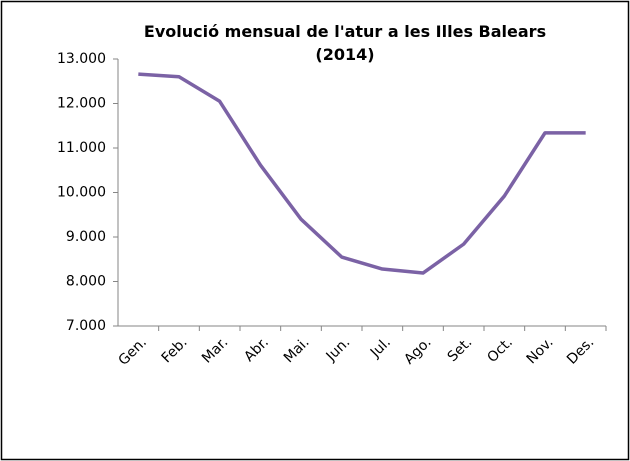 This screenshot has width=630, height=461. What do you see at coordinates (81, 59) in the screenshot?
I see `y-tick-label: 13.000` at bounding box center [81, 59].